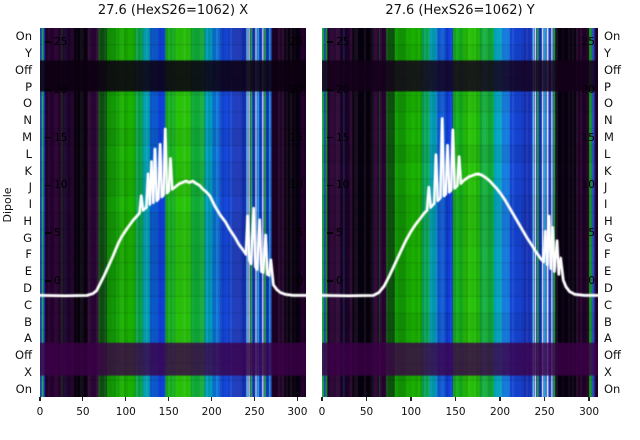 The height and width of the screenshot is (440, 640). I want to click on panel-title-x: 27.6 (HexS26=1062) X, so click(173, 10).